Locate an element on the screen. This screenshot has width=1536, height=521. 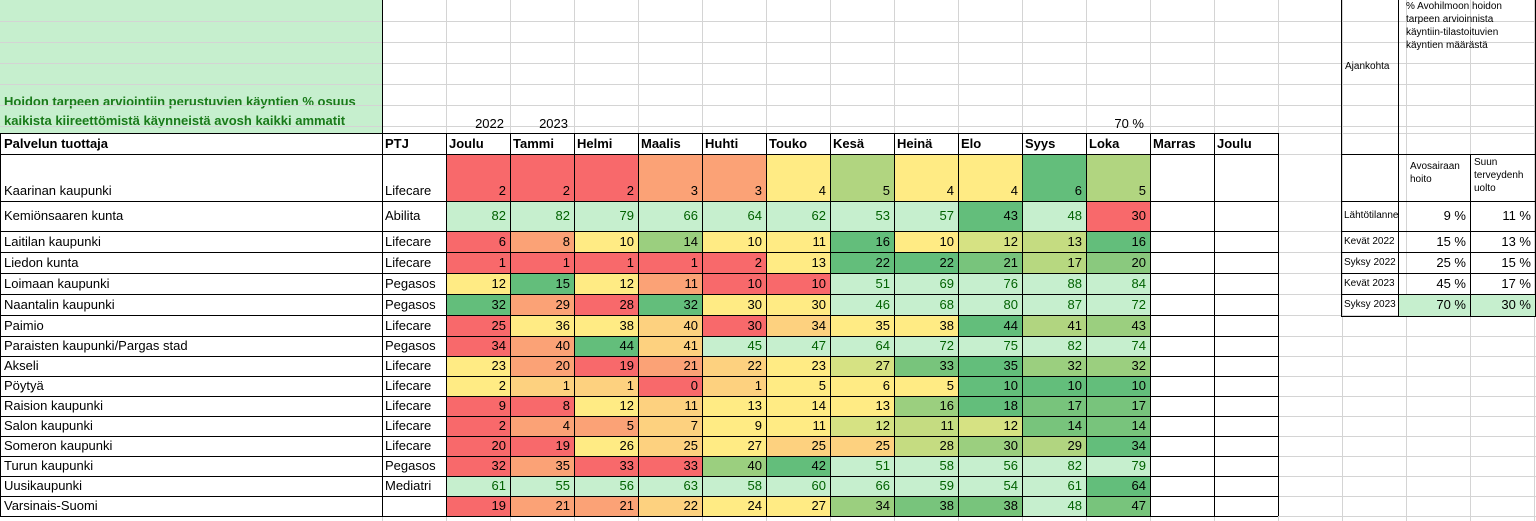
value-cell: 13 is located at coordinates (798, 262).